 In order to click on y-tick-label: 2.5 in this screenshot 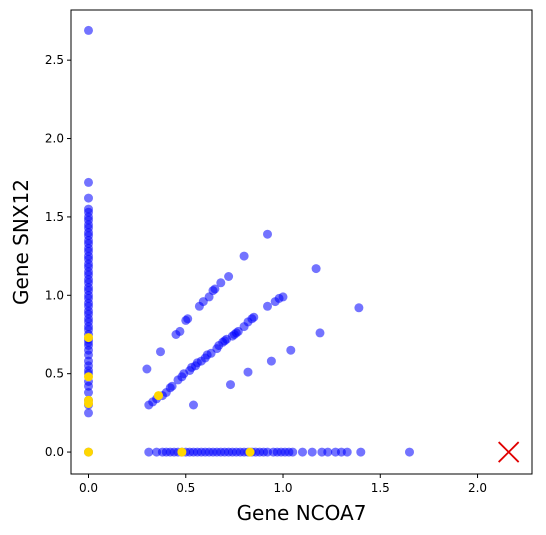, I will do `click(54, 60)`.